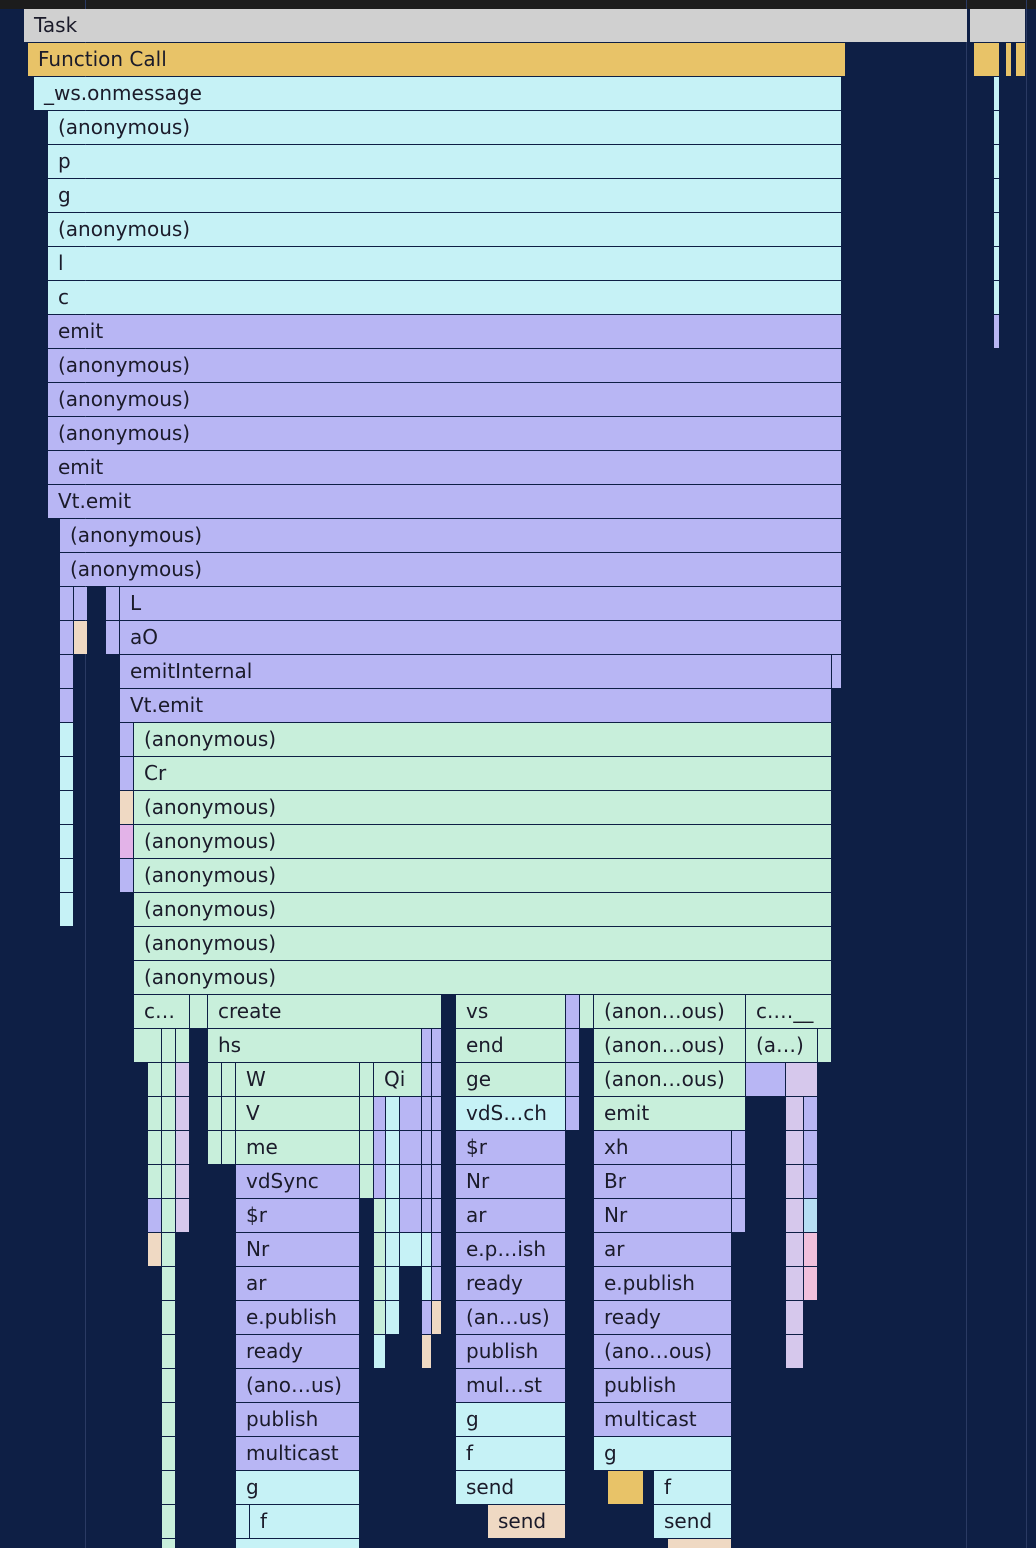 This screenshot has width=1036, height=1548. What do you see at coordinates (511, 1045) in the screenshot?
I see `flame-frame: end` at bounding box center [511, 1045].